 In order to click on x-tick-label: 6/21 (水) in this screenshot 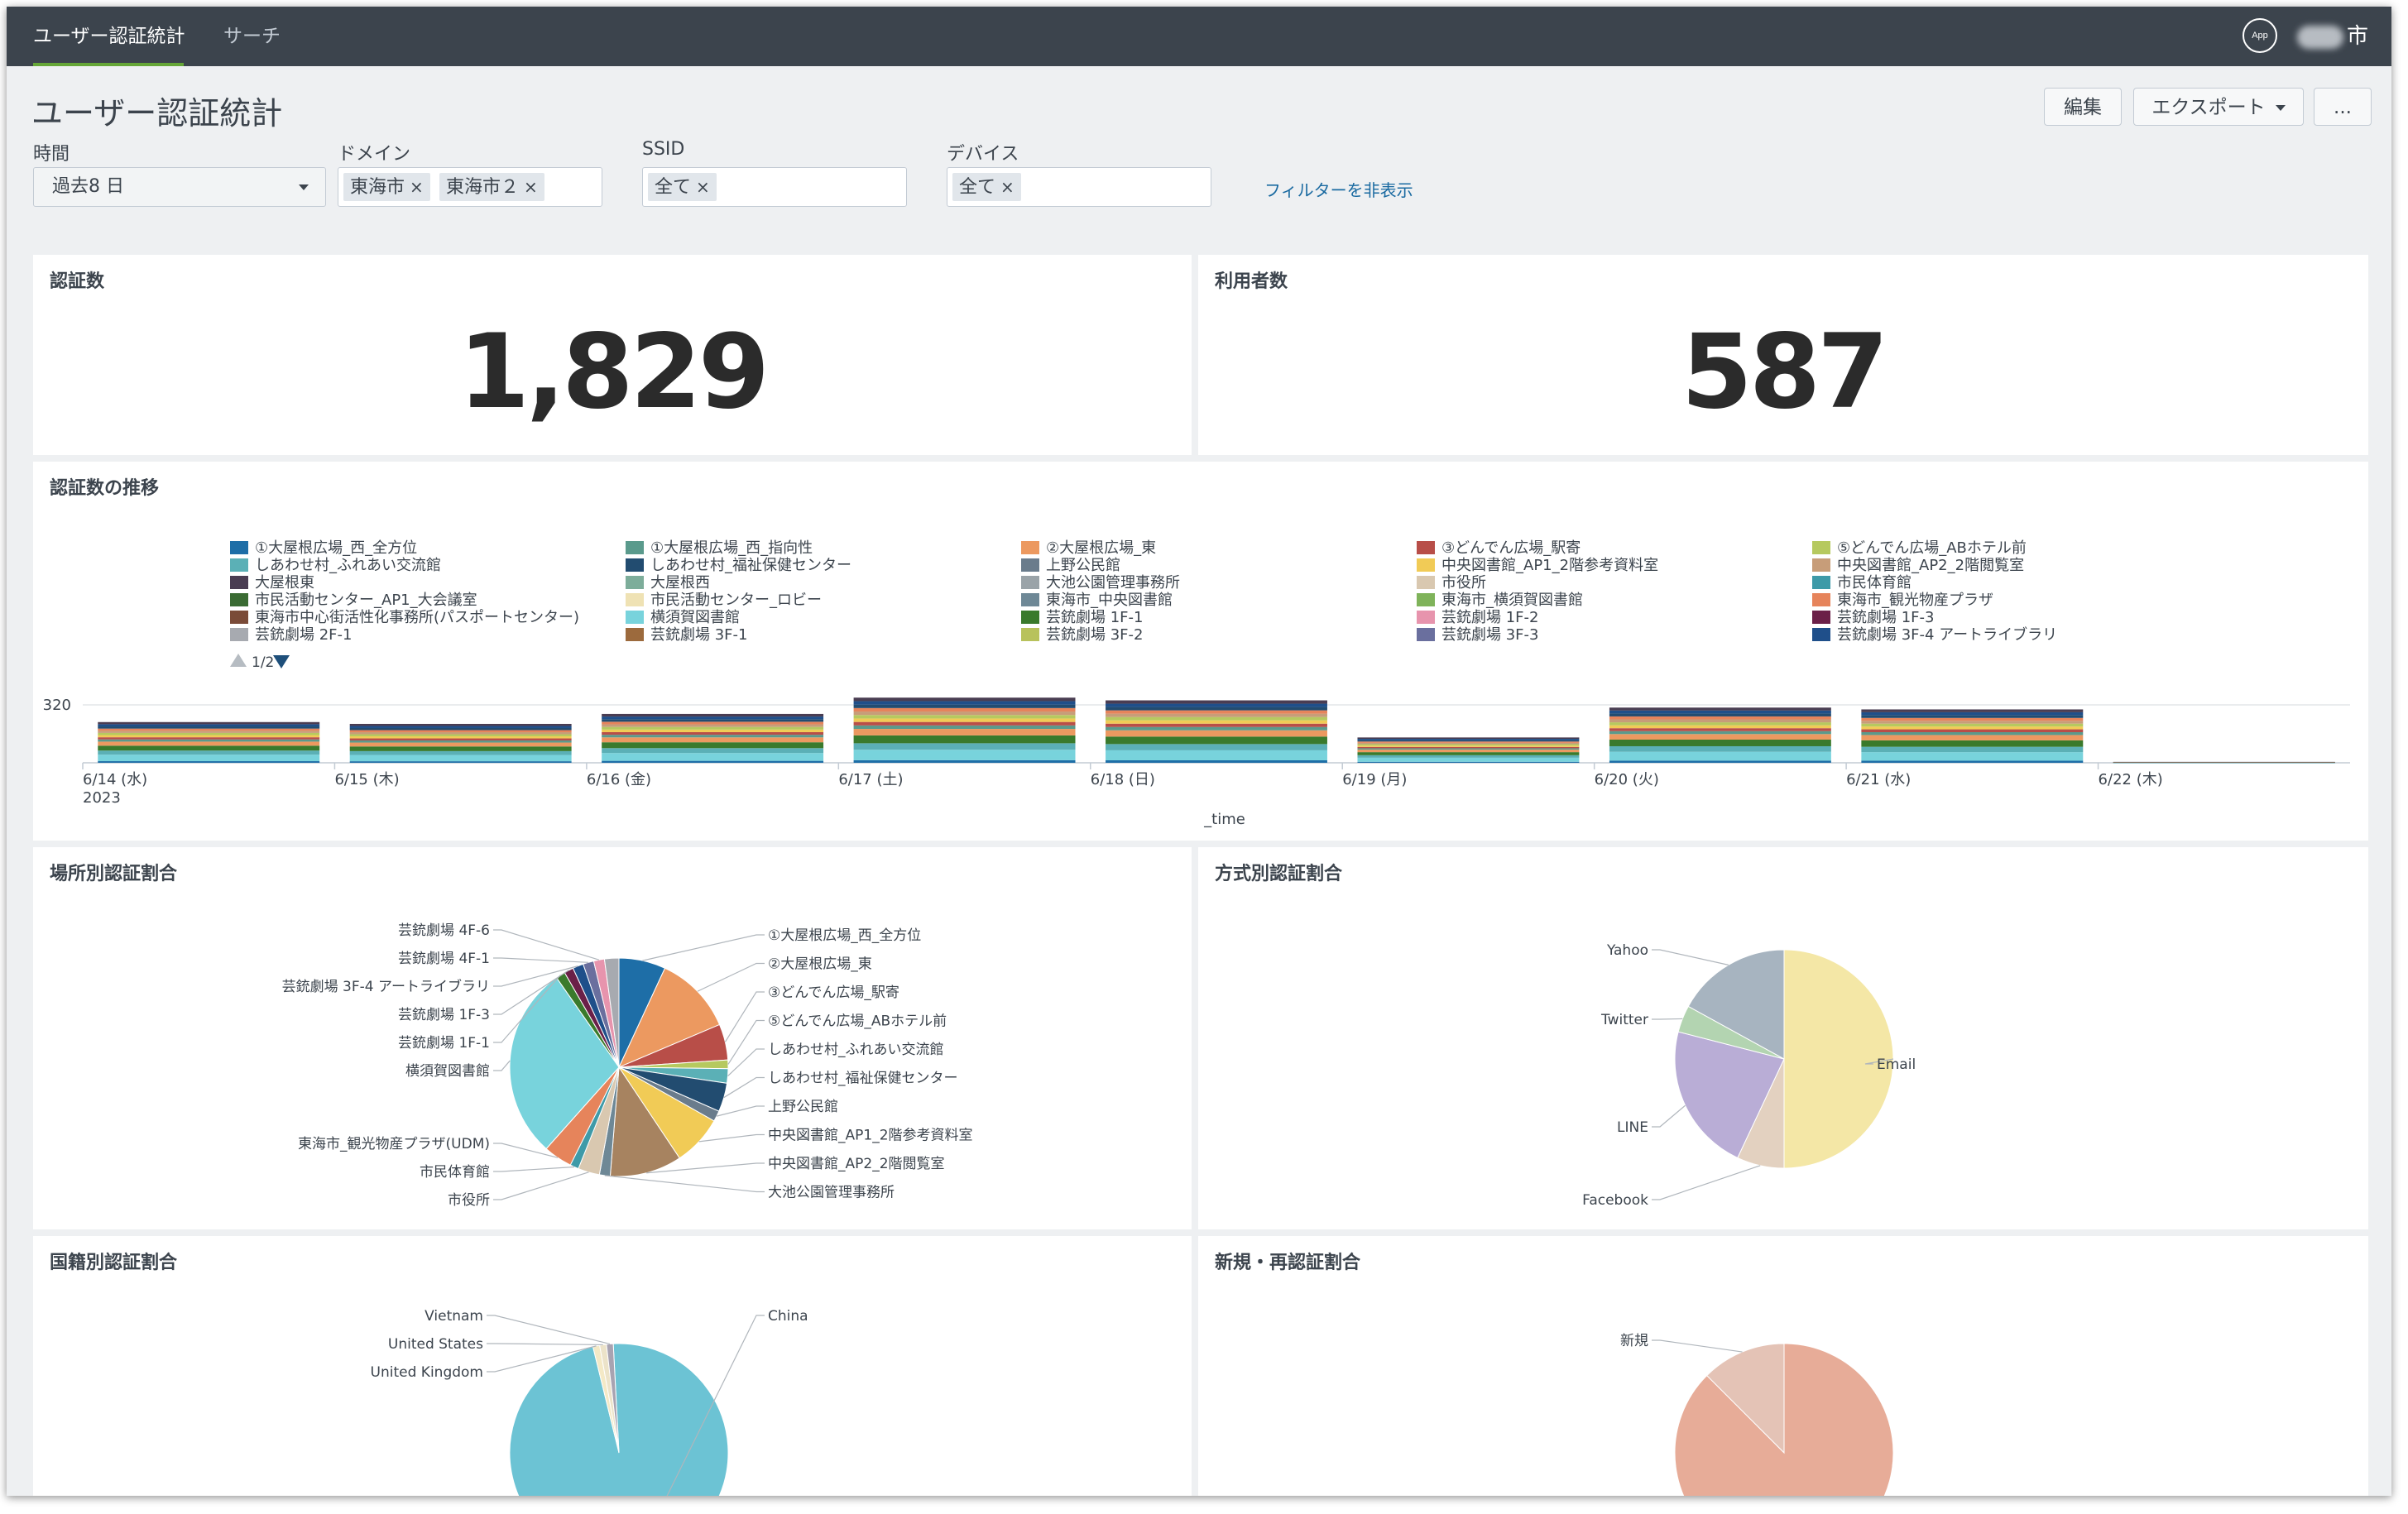, I will do `click(1878, 779)`.